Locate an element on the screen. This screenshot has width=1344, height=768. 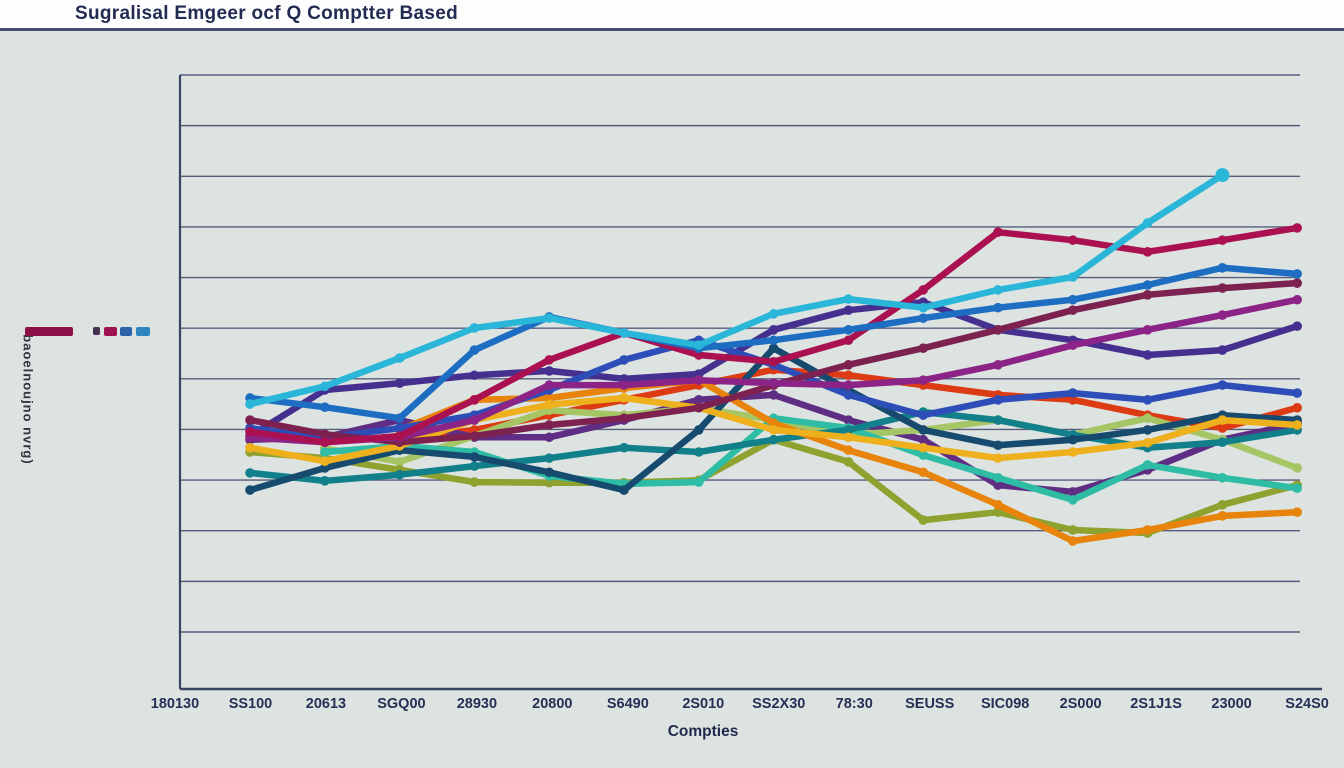
x-tick-label: 78:30 is located at coordinates (854, 704).